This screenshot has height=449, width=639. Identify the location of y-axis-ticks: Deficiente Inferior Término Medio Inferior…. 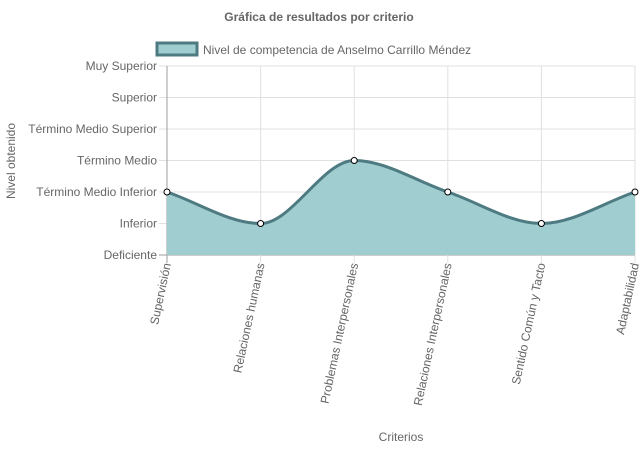
(92, 160).